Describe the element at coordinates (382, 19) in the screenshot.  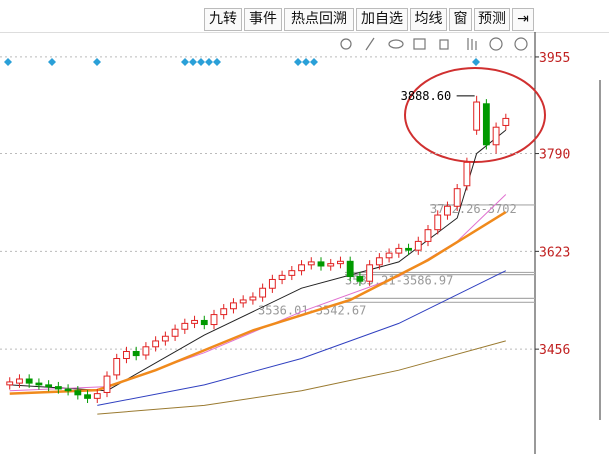
I see `toolbar-button: 加自选` at that location.